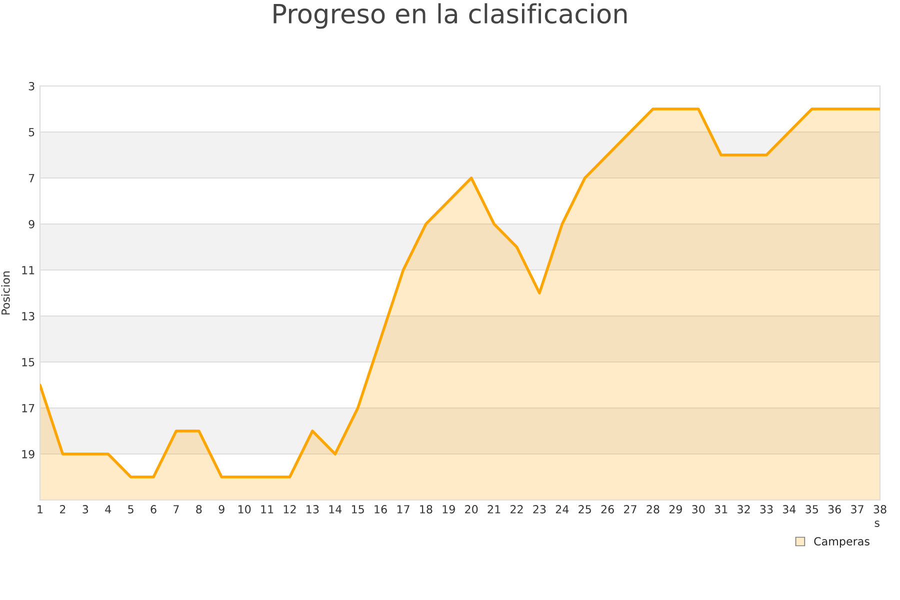  Describe the element at coordinates (834, 509) in the screenshot. I see `x-tick-label: 36` at that location.